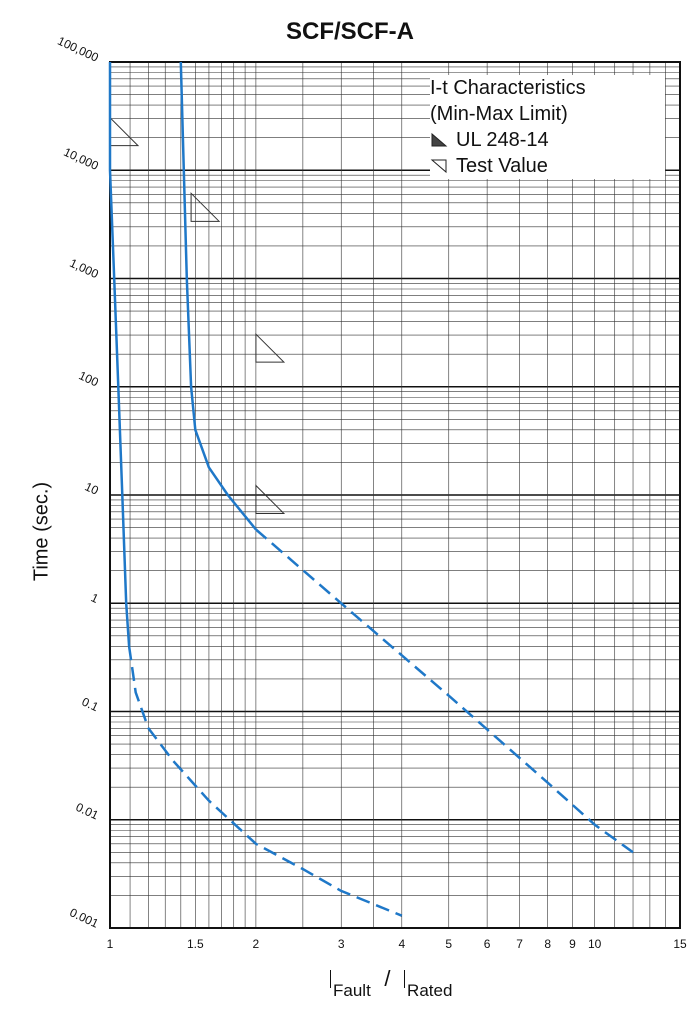  What do you see at coordinates (547, 944) in the screenshot?
I see `x-tick-label: 8` at bounding box center [547, 944].